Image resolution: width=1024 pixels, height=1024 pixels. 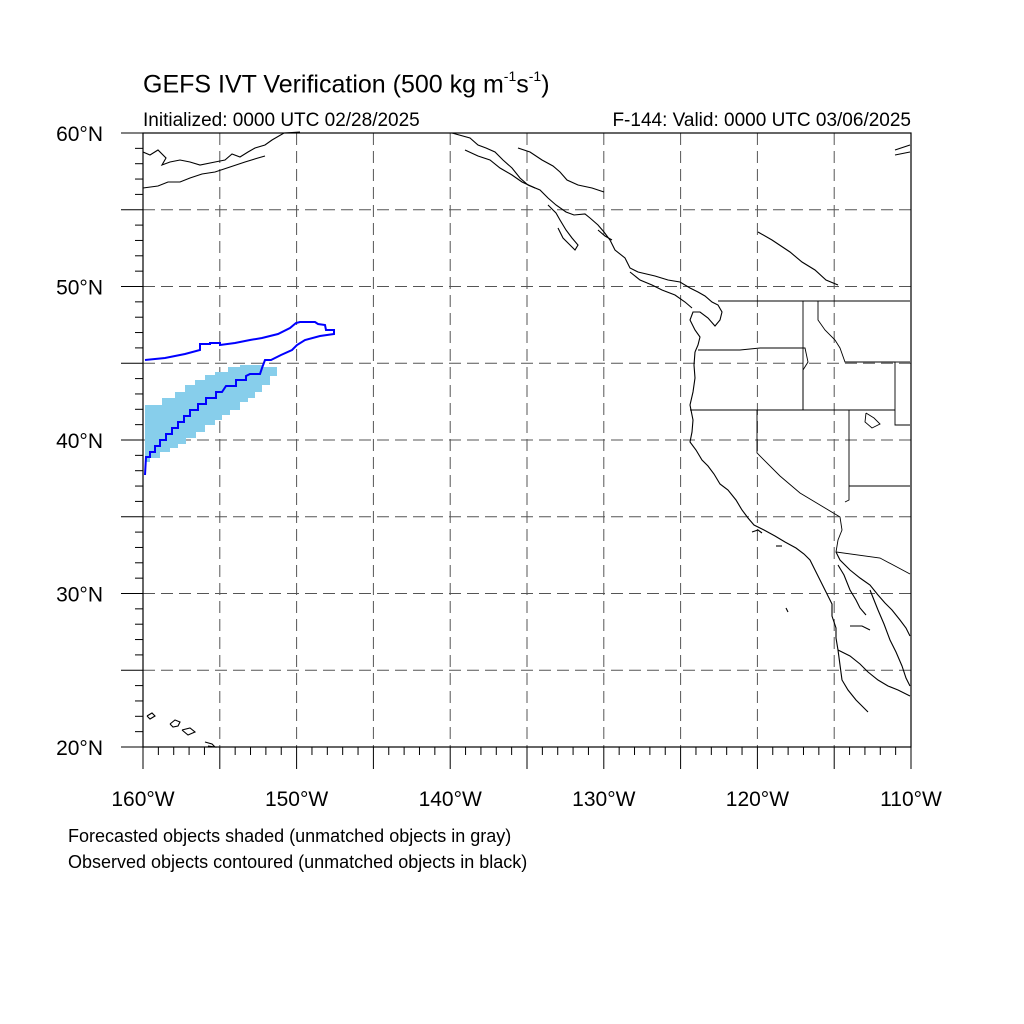 What do you see at coordinates (79, 288) in the screenshot?
I see `latitude-label: 50°N` at bounding box center [79, 288].